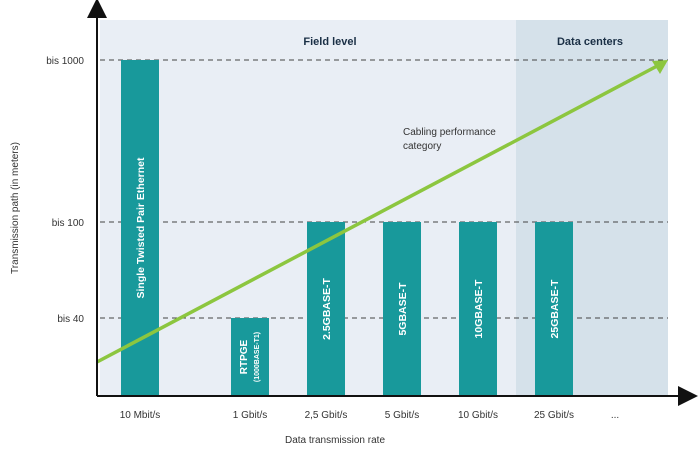 Image resolution: width=700 pixels, height=452 pixels. I want to click on bar-label: 10GBASE-T, so click(479, 309).